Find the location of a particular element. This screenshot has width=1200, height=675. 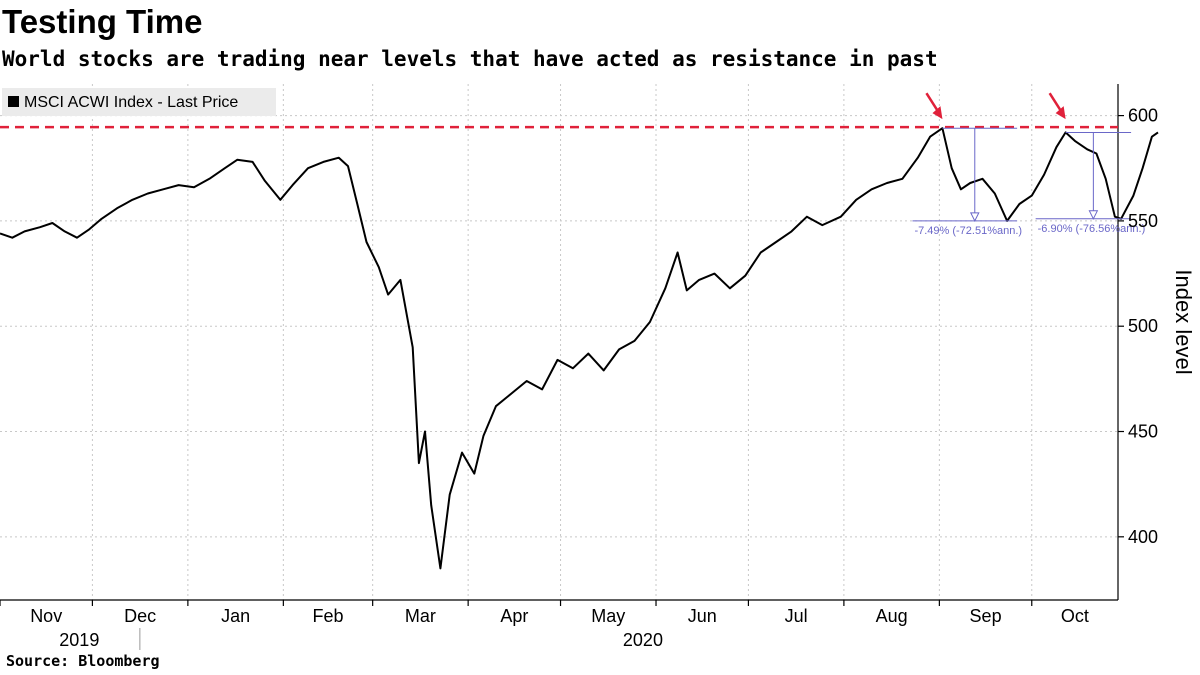

x-tick-label: Dec is located at coordinates (140, 616).